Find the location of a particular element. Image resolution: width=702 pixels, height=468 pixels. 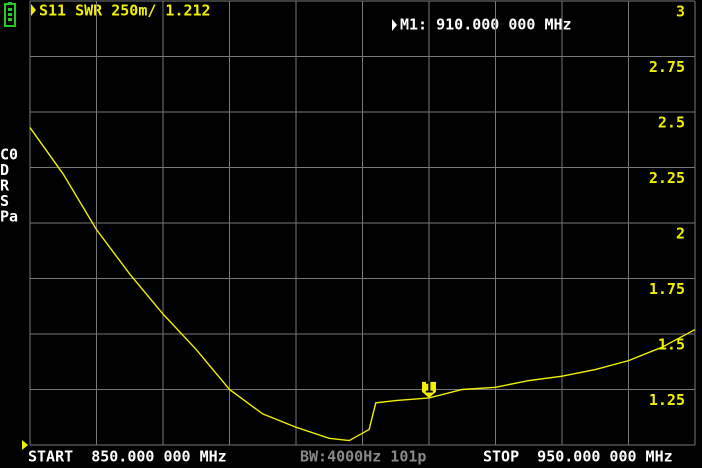

side-label: R is located at coordinates (5, 186).